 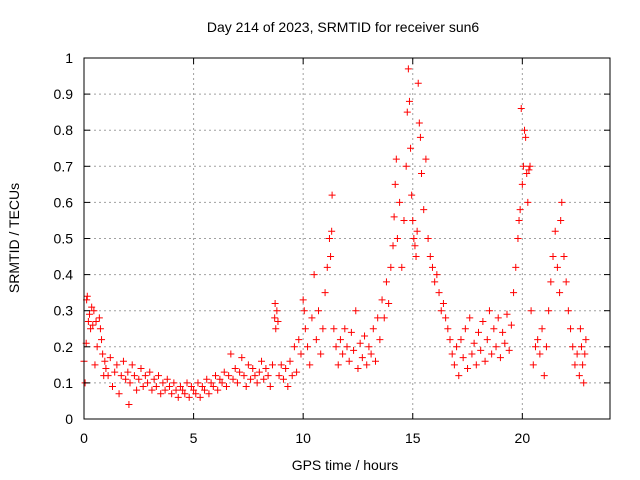 What do you see at coordinates (413, 438) in the screenshot?
I see `x-tick-label: 15` at bounding box center [413, 438].